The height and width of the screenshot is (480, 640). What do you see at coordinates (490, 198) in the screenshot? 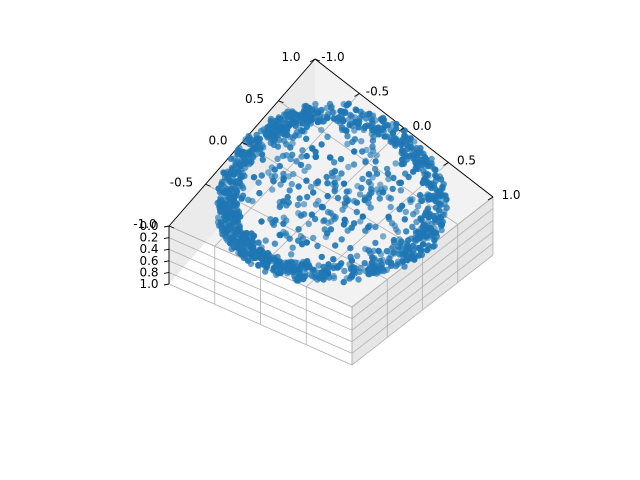
I see `x-tick-mark` at bounding box center [490, 198].